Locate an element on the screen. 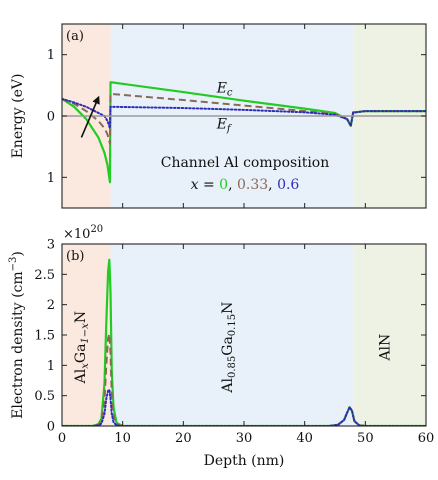 Image resolution: width=438 pixels, height=480 pixels. ef-label: Ef is located at coordinates (224, 125).